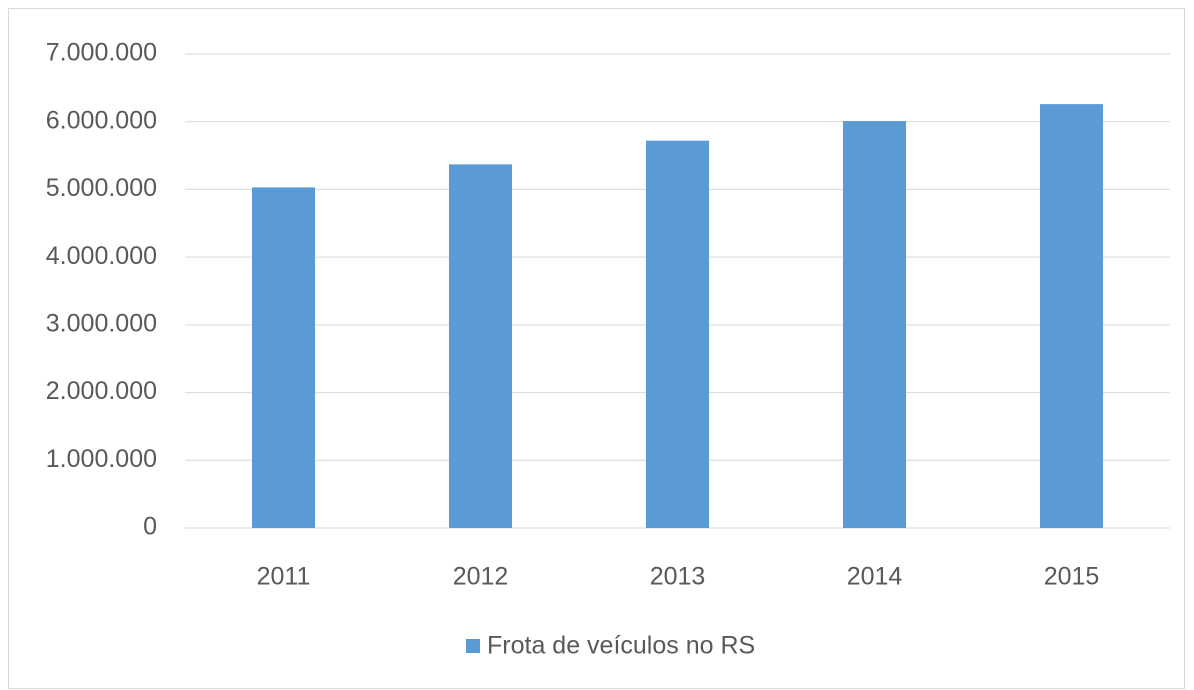  Describe the element at coordinates (101, 391) in the screenshot. I see `y-tick-label: 2.000.000` at that location.